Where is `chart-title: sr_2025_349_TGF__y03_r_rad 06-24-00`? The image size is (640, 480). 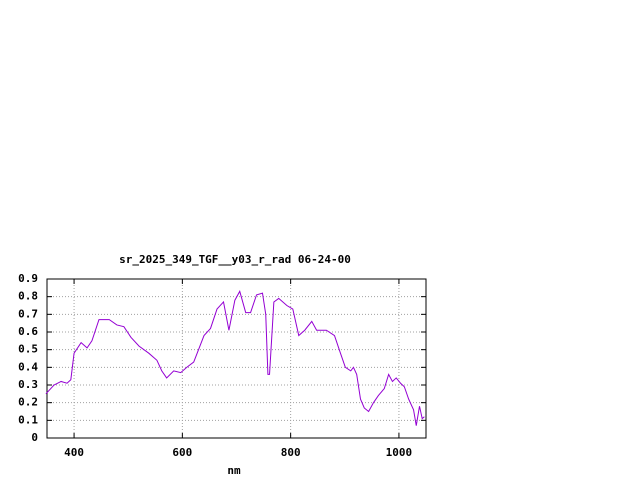
chart-title: sr_2025_349_TGF__y03_r_rad 06-24-00 is located at coordinates (235, 259).